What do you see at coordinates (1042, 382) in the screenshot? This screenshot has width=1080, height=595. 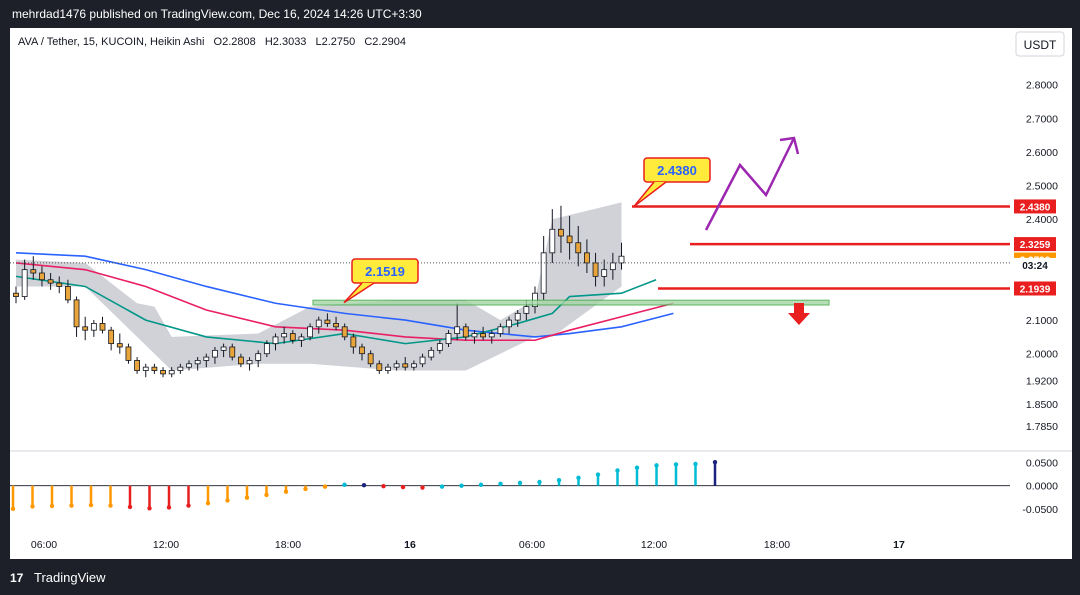 I see `price-tick-label: 1.9200` at bounding box center [1042, 382].